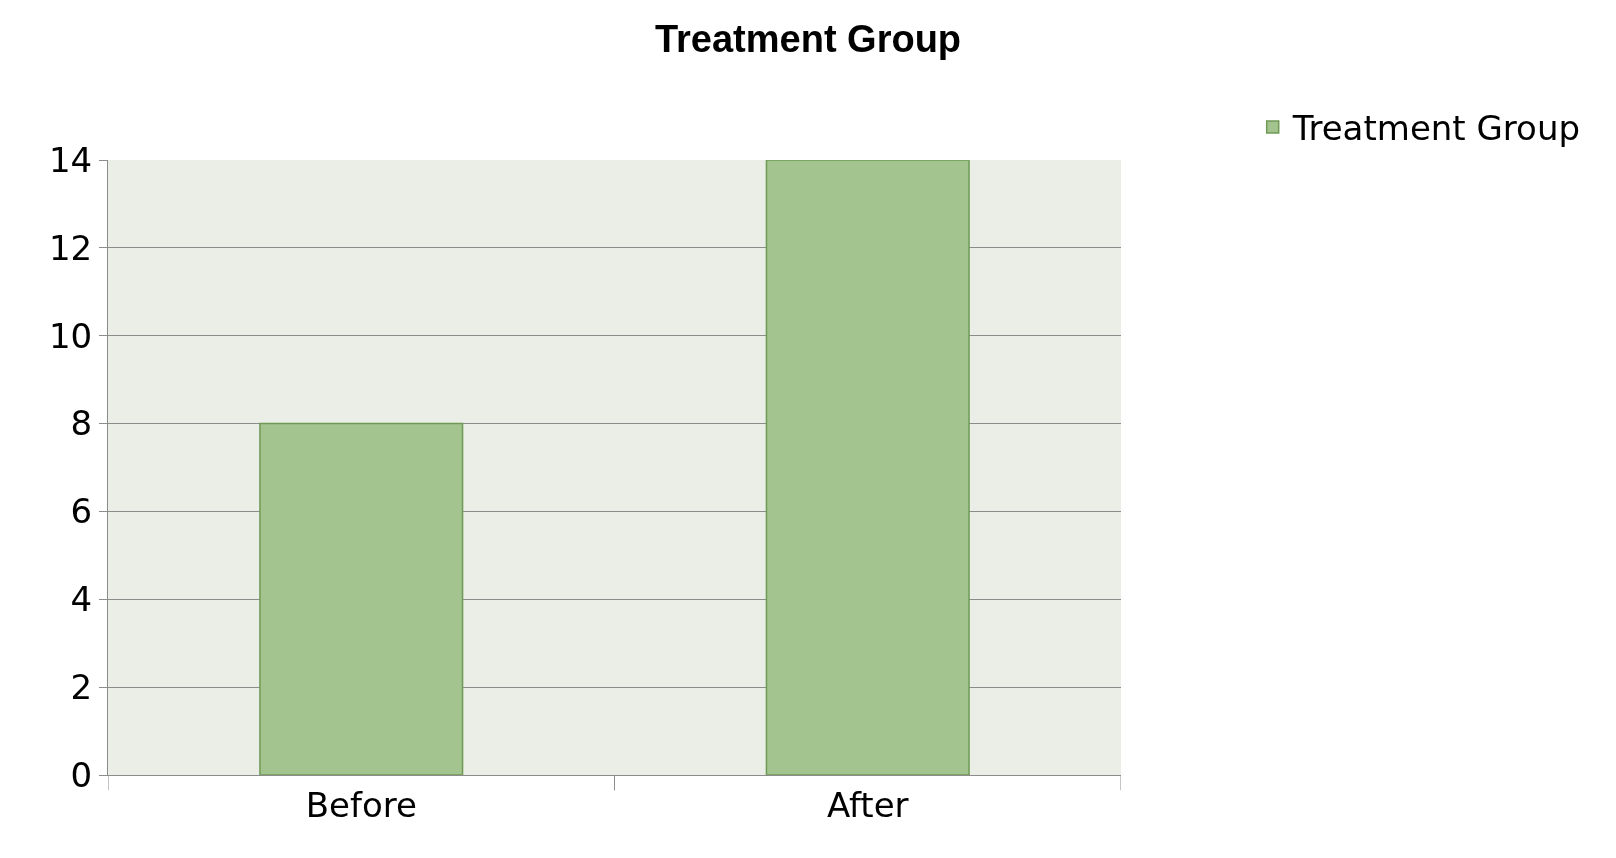 This screenshot has width=1616, height=858. What do you see at coordinates (867, 804) in the screenshot?
I see `x-tick-label: After` at bounding box center [867, 804].